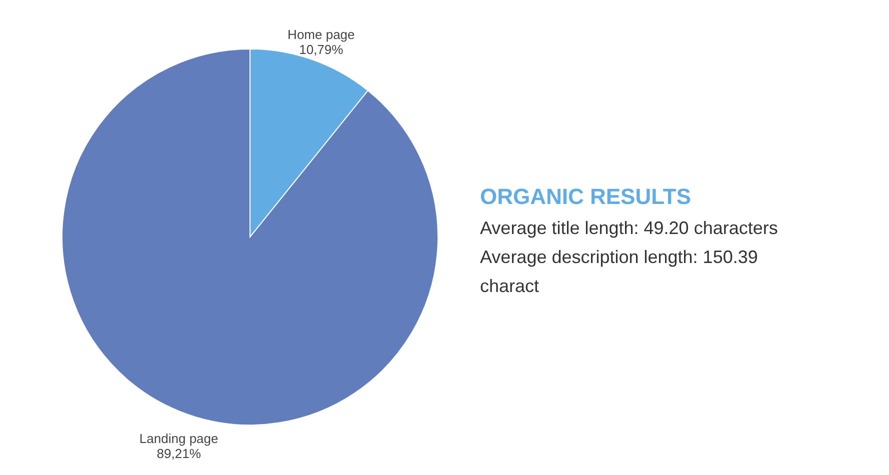 The width and height of the screenshot is (889, 475). Describe the element at coordinates (179, 453) in the screenshot. I see `data-label: 89,21%` at that location.